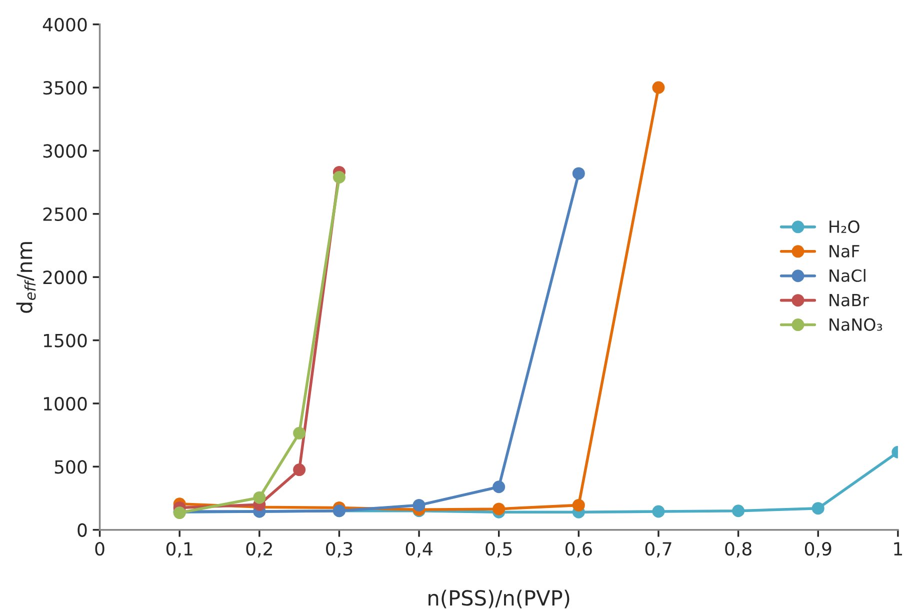  Describe the element at coordinates (64, 25) in the screenshot. I see `y-tick-label: 4000` at that location.